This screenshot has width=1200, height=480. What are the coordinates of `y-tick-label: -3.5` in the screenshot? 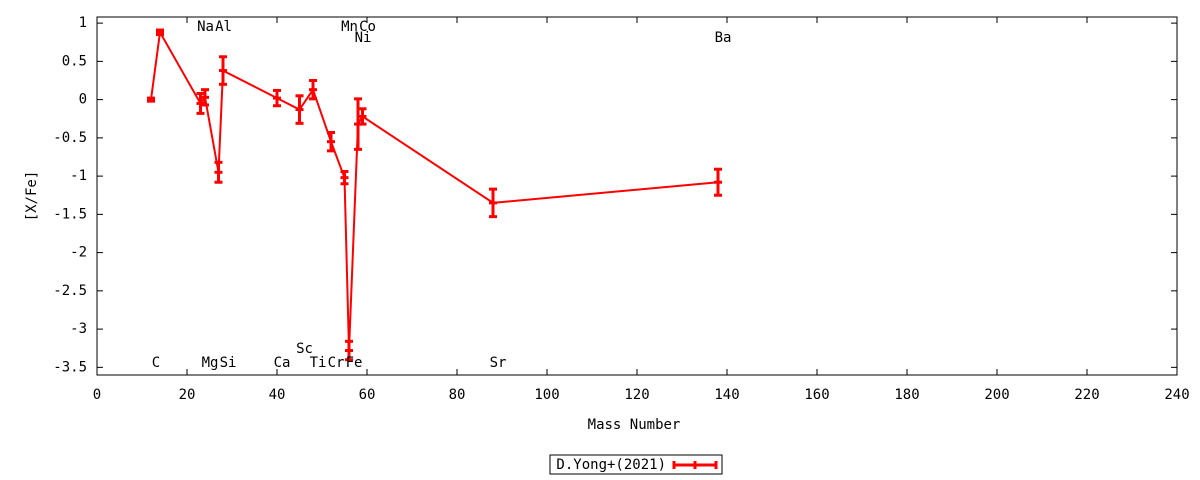 It's located at (70, 367).